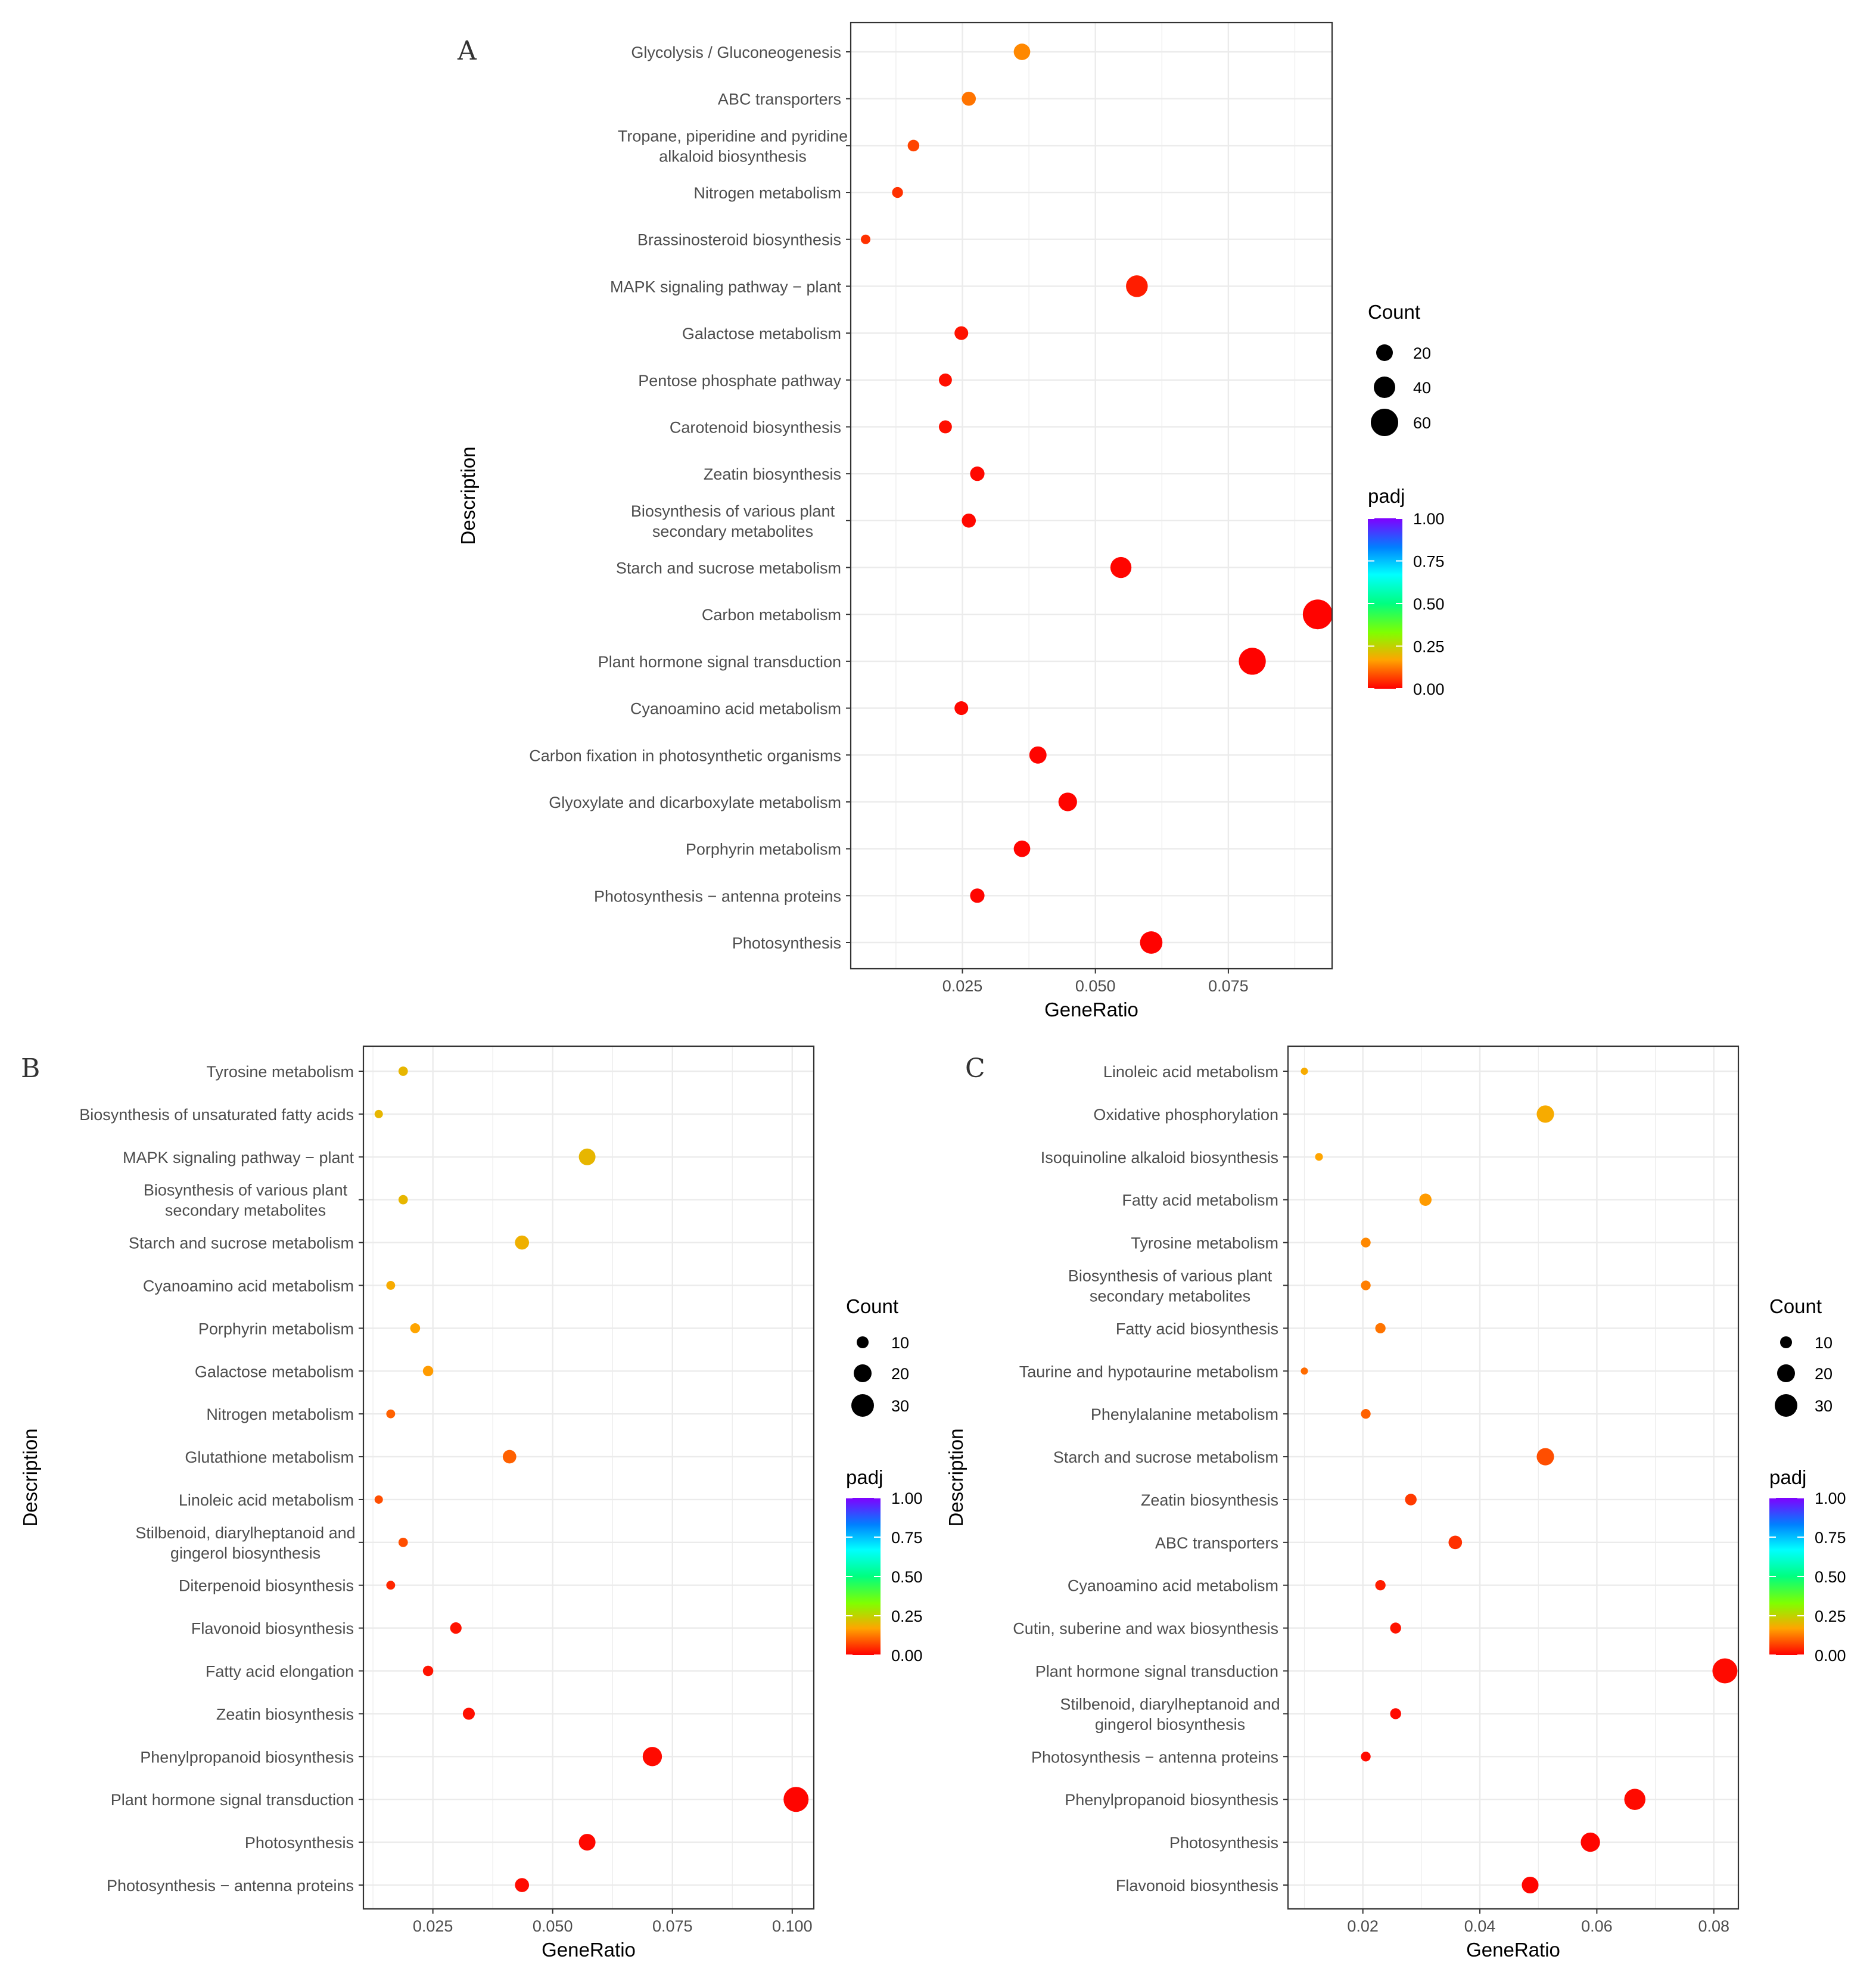  Describe the element at coordinates (1197, 1329) in the screenshot. I see `category-label: Fatty acid biosynthesis` at that location.